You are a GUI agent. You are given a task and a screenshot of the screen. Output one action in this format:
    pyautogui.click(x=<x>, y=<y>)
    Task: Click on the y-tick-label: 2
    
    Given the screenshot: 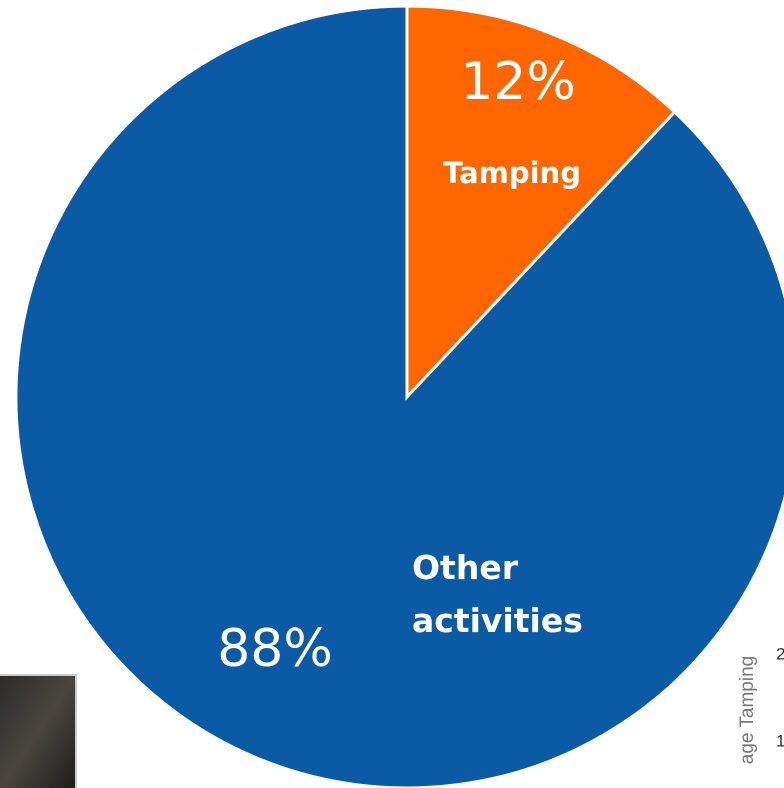 What is the action you would take?
    pyautogui.click(x=780, y=653)
    